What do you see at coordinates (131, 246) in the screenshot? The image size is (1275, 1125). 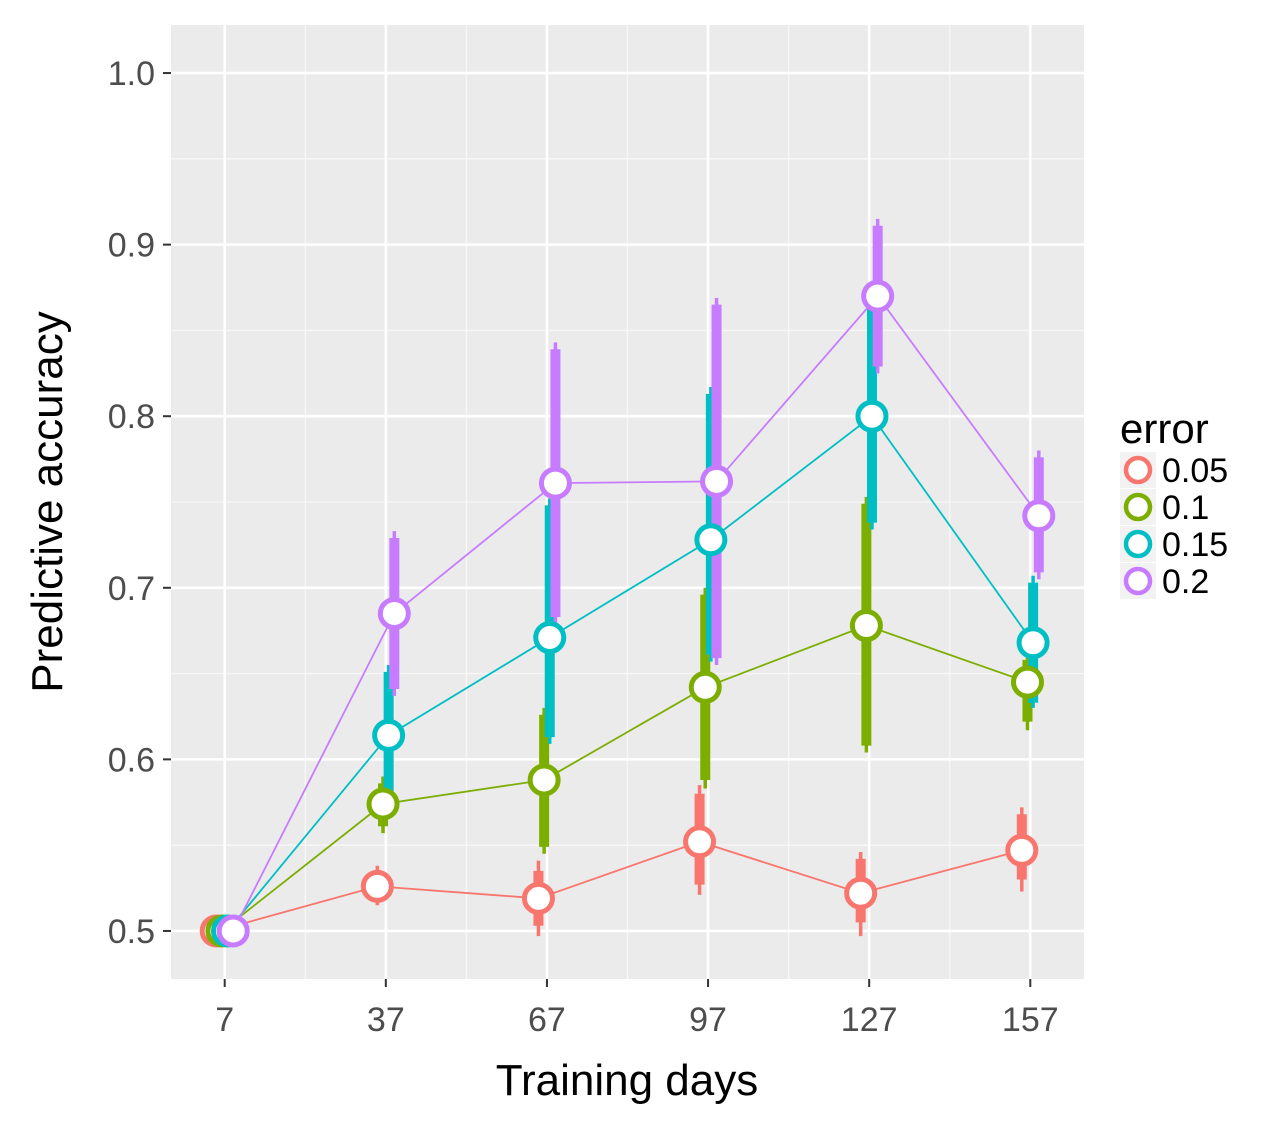 I see `y-tick-label: 0.9` at bounding box center [131, 246].